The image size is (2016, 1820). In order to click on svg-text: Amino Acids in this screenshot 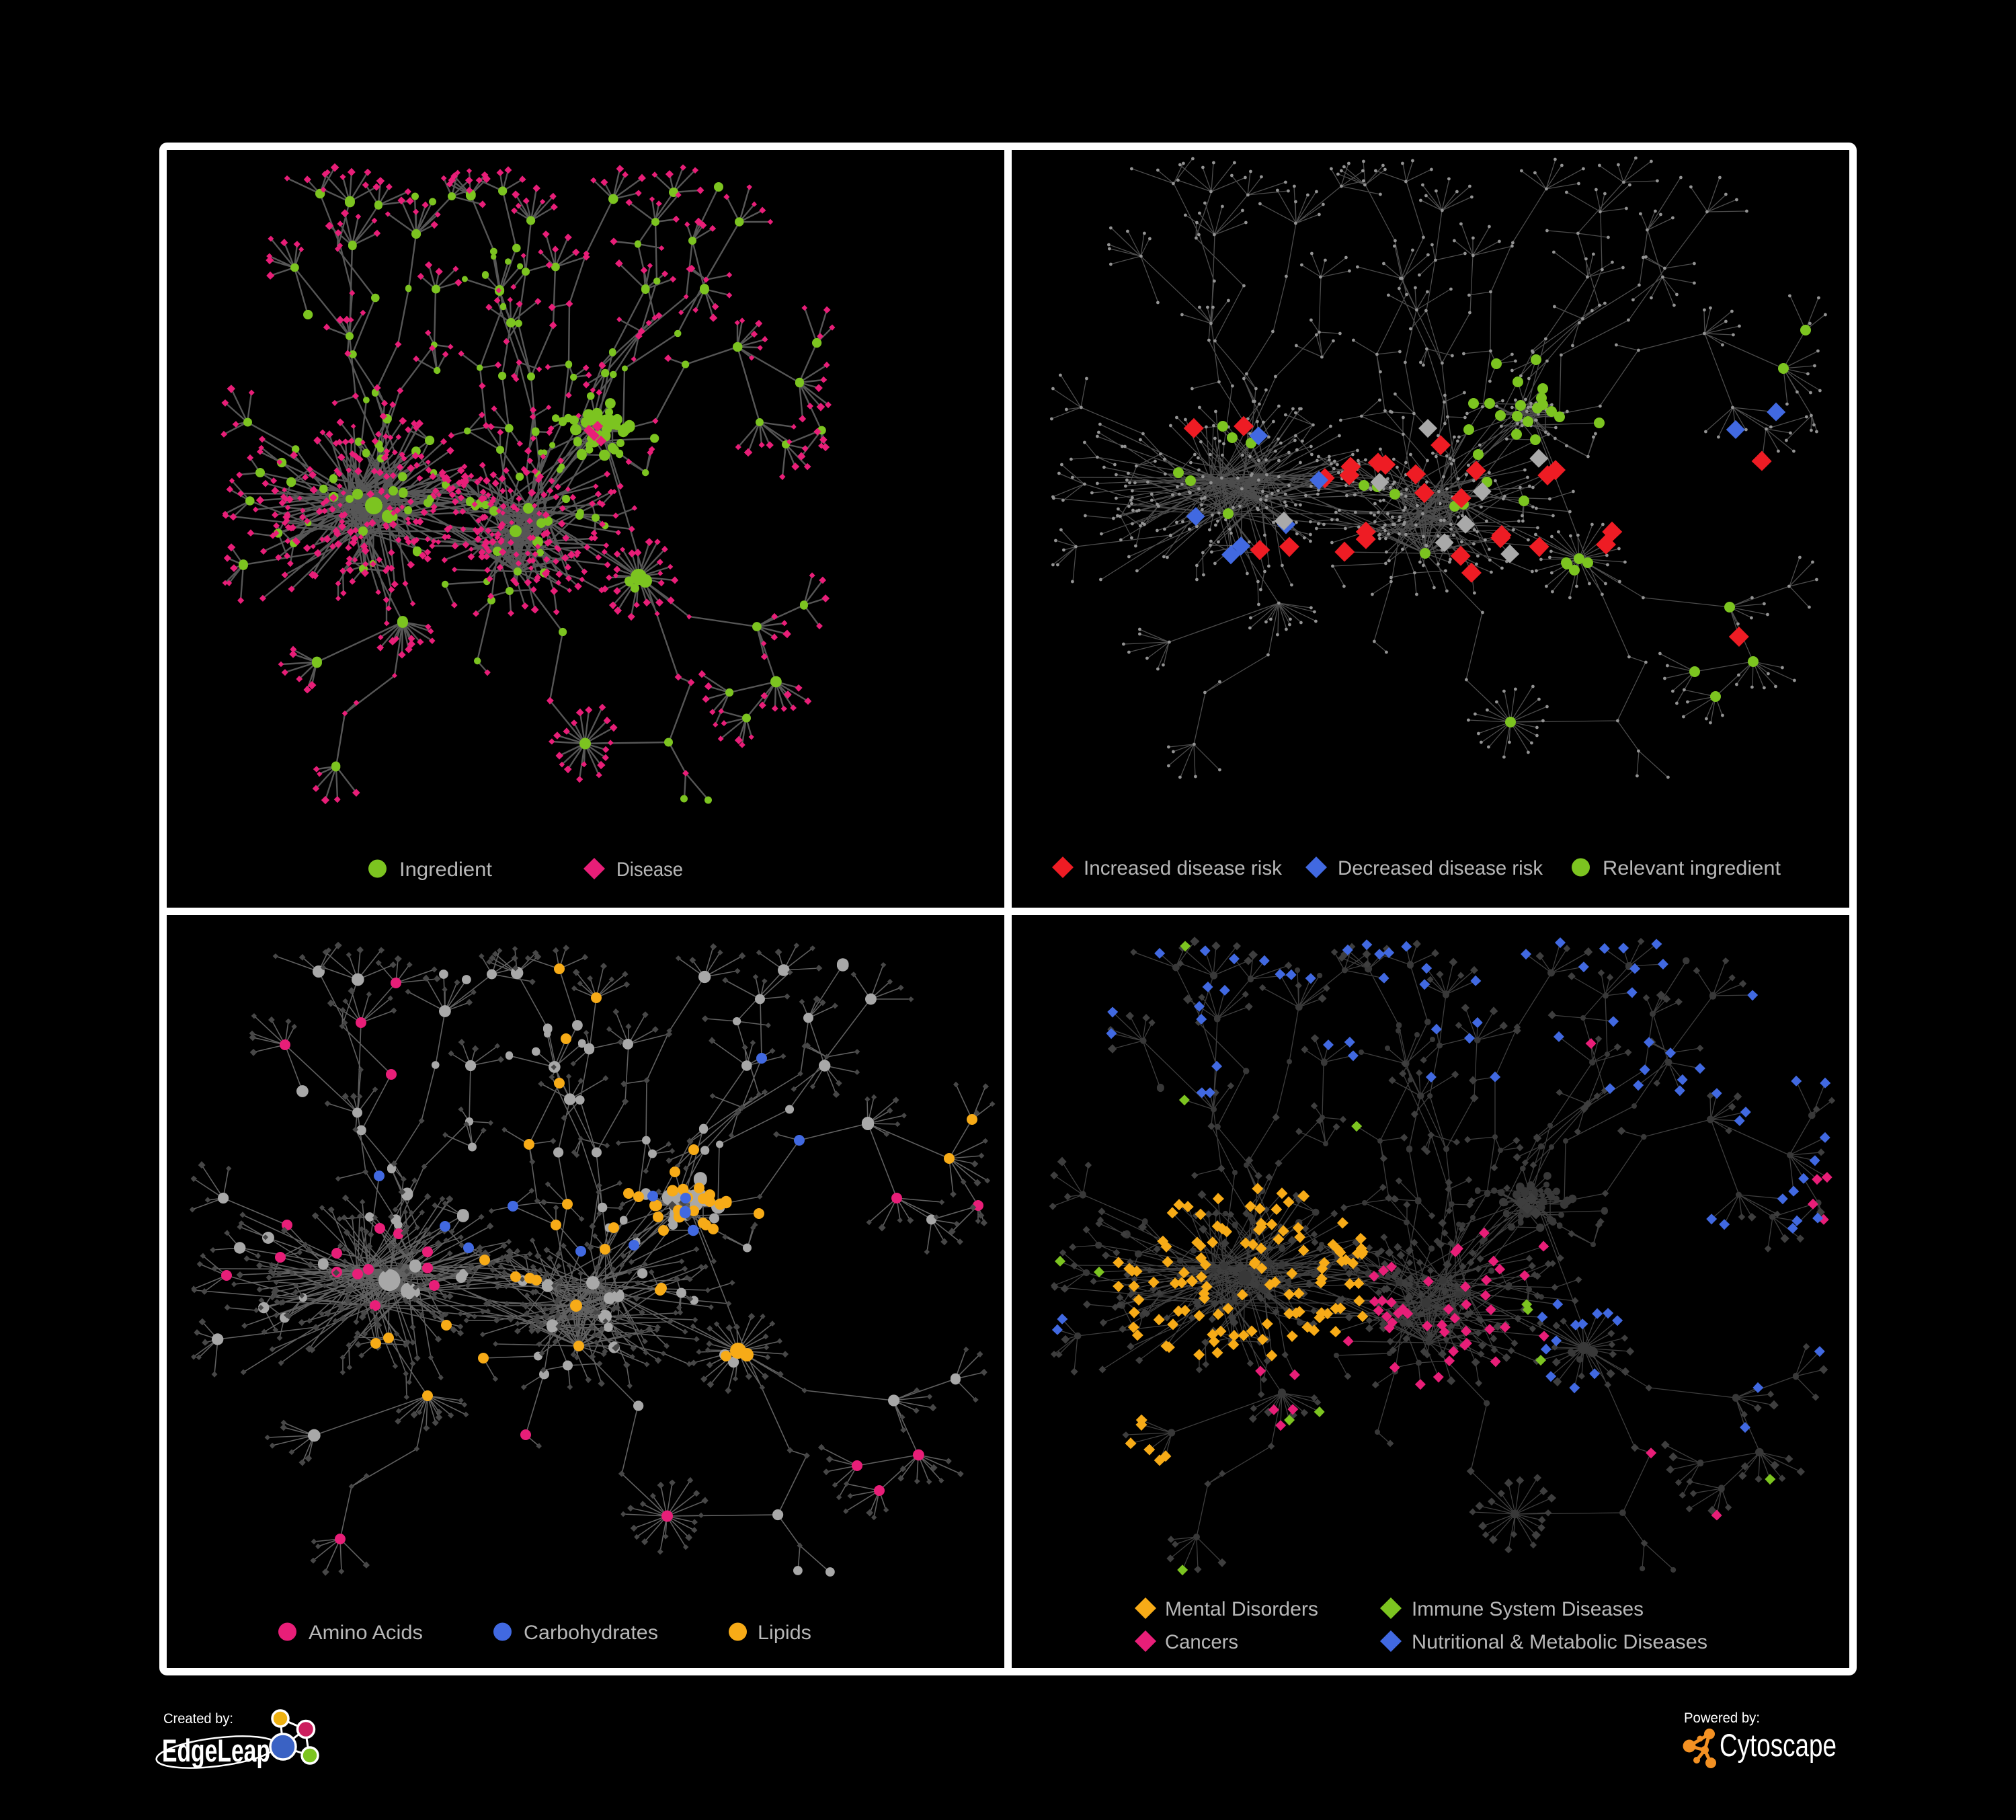, I will do `click(366, 1633)`.